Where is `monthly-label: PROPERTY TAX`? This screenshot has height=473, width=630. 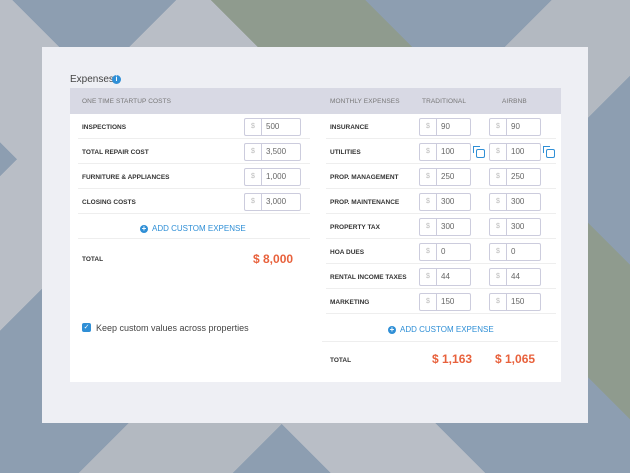 monthly-label: PROPERTY TAX is located at coordinates (355, 227).